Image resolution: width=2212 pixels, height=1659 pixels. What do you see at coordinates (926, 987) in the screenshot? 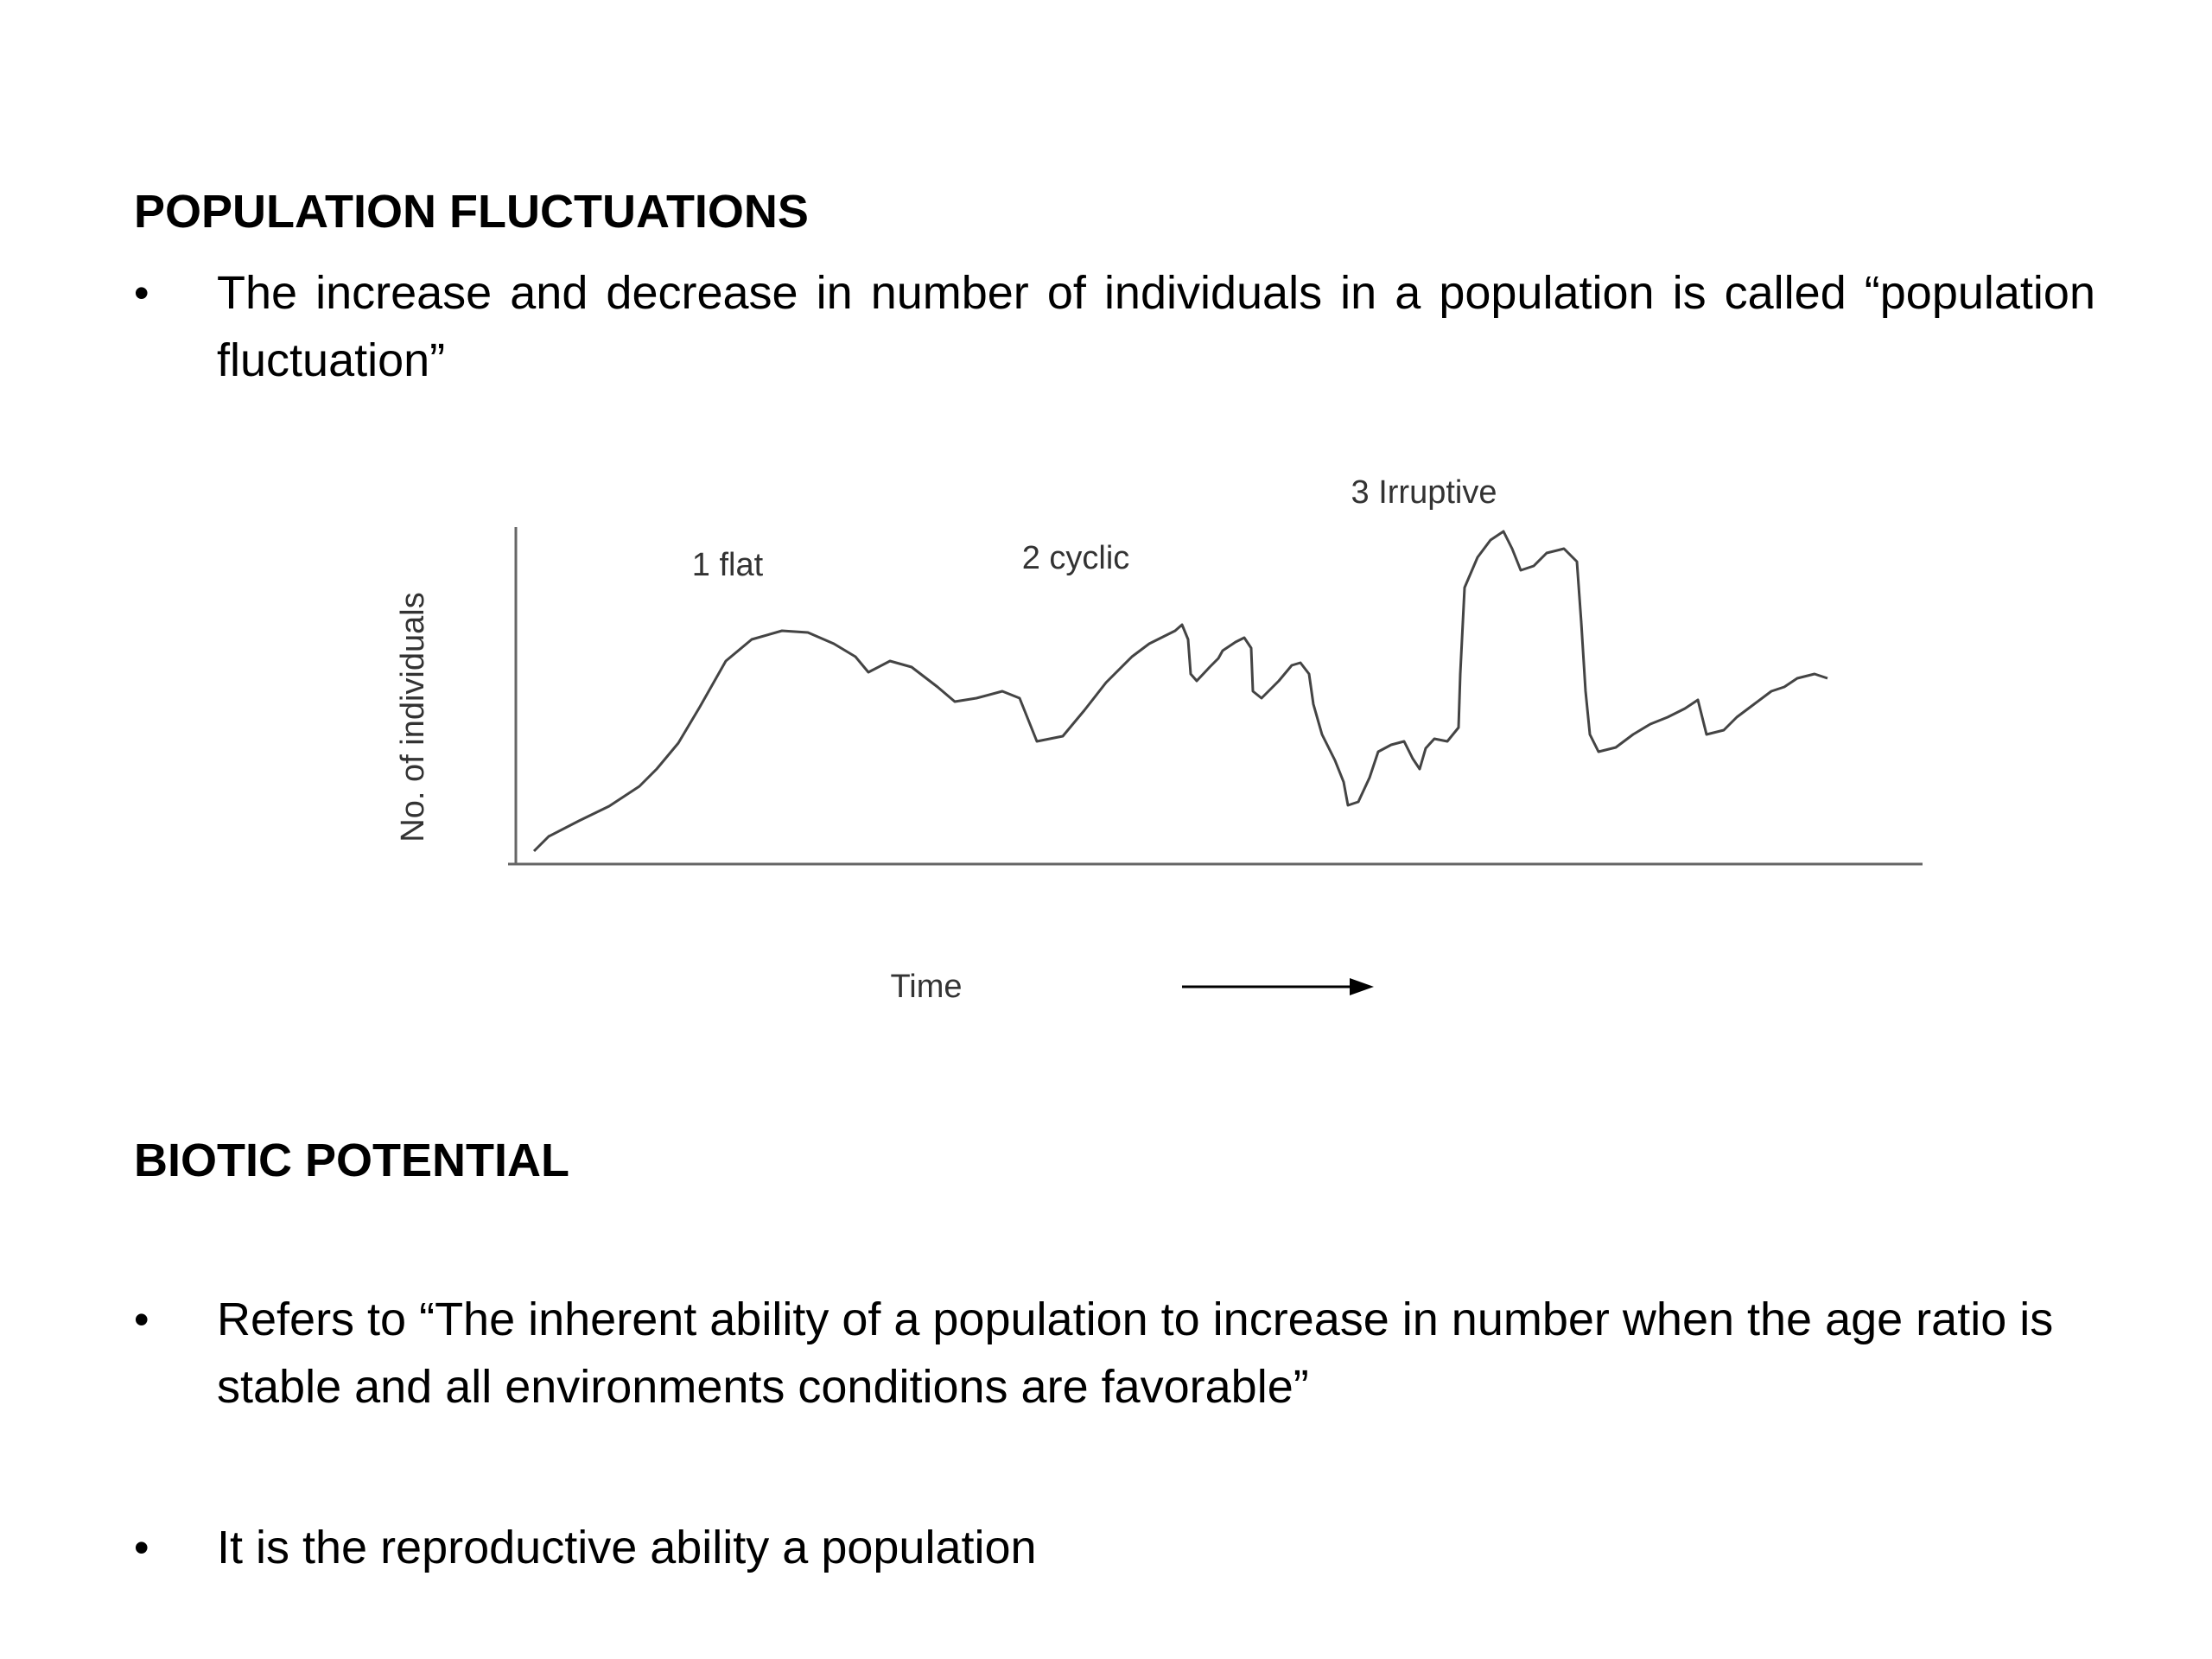
I see `x-axis-label: Time` at bounding box center [926, 987].